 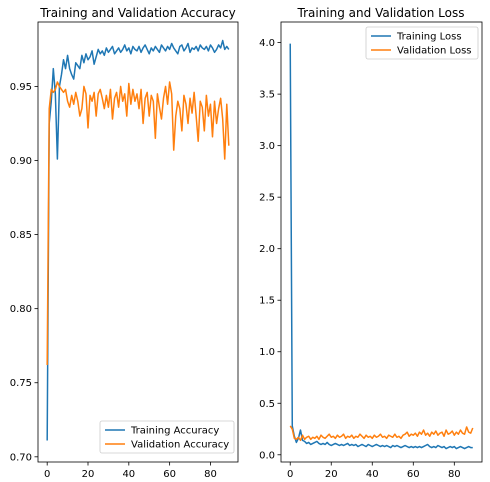 What do you see at coordinates (21, 161) in the screenshot?
I see `accuracy-y-tick-label: 0.90` at bounding box center [21, 161].